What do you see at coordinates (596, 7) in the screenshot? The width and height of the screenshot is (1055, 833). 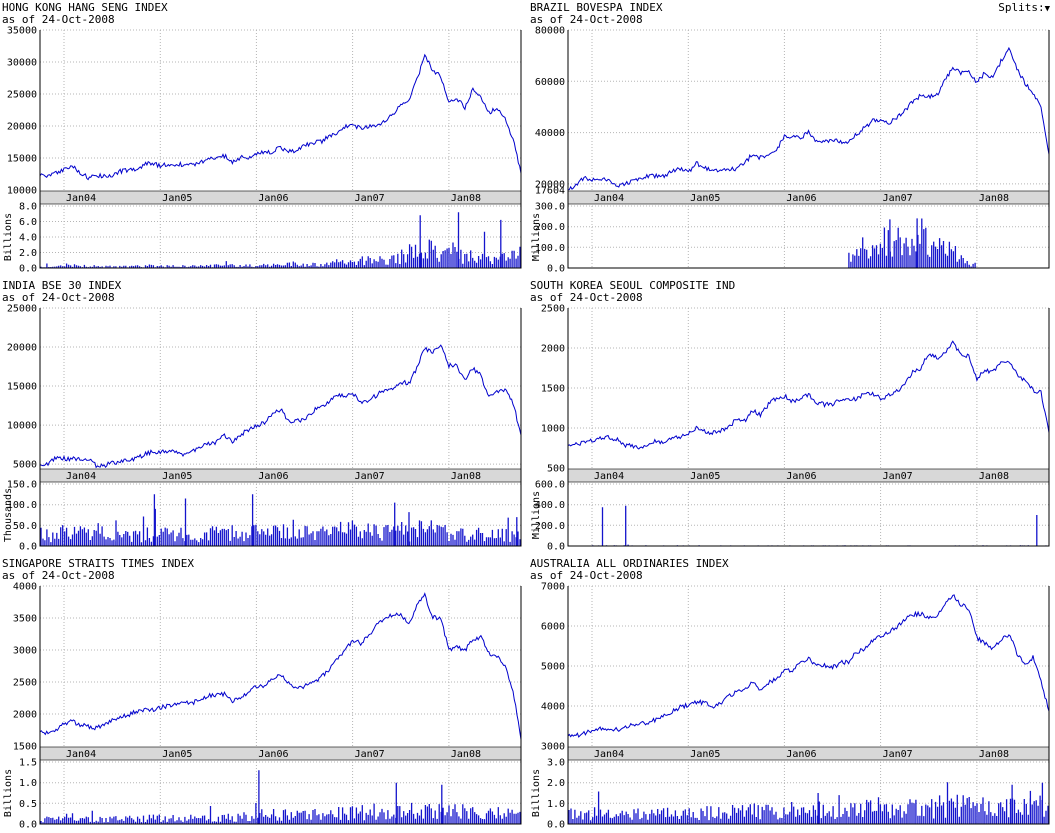 I see `chart-title: BRAZIL BOVESPA INDEX` at bounding box center [596, 7].